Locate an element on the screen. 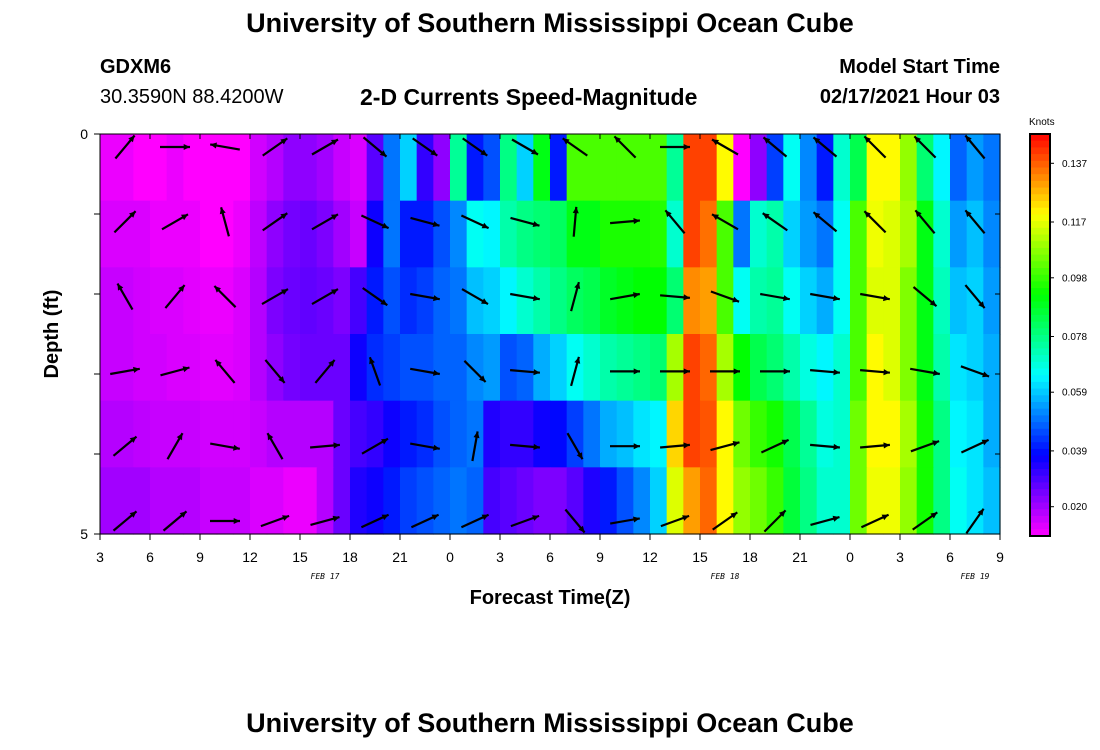 Image resolution: width=1100 pixels, height=750 pixels. y-tick-label: 0 is located at coordinates (84, 134).